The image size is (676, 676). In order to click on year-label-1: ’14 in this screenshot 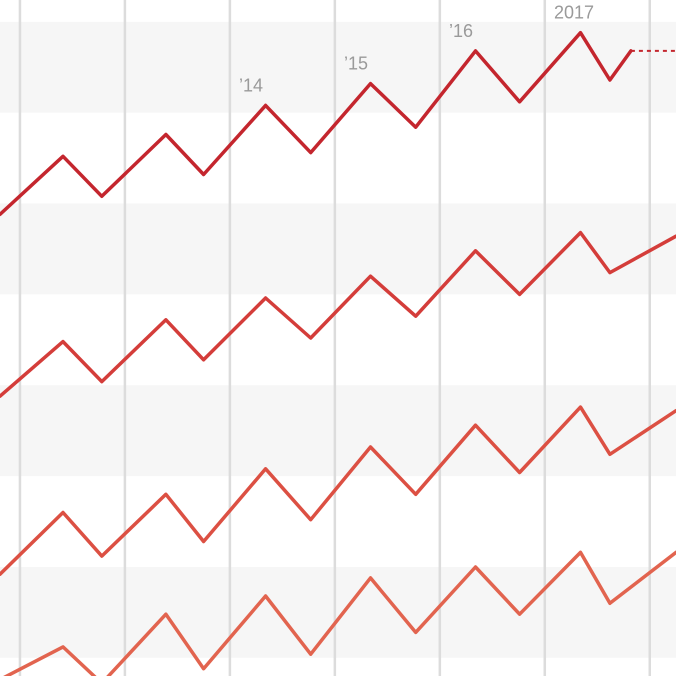, I will do `click(251, 85)`.